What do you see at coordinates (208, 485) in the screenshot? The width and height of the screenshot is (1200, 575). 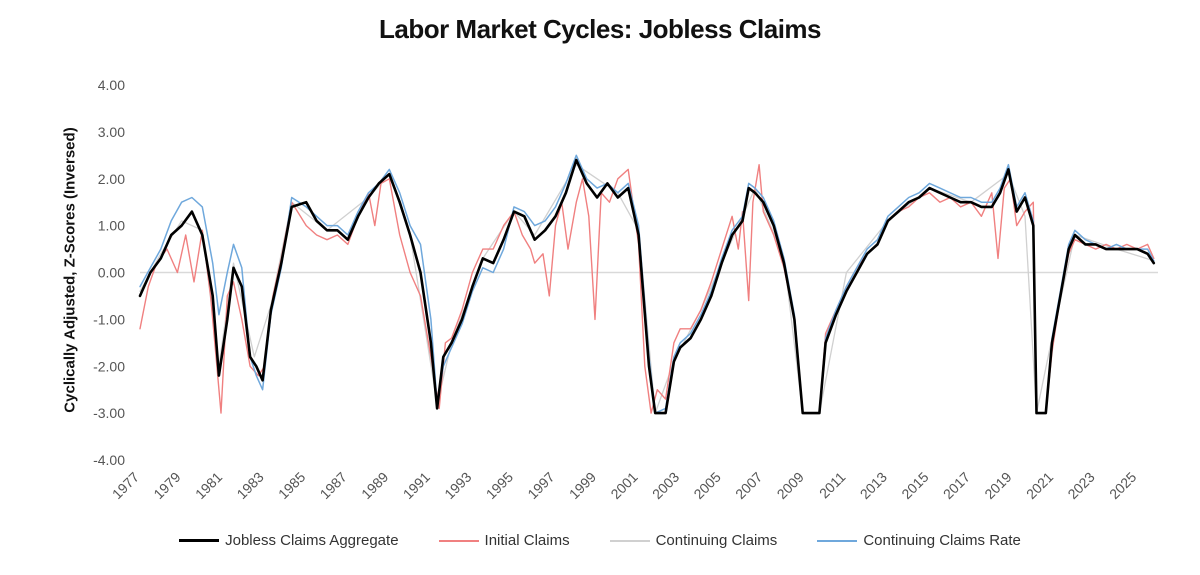 I see `x-tick-label: 1981` at bounding box center [208, 485].